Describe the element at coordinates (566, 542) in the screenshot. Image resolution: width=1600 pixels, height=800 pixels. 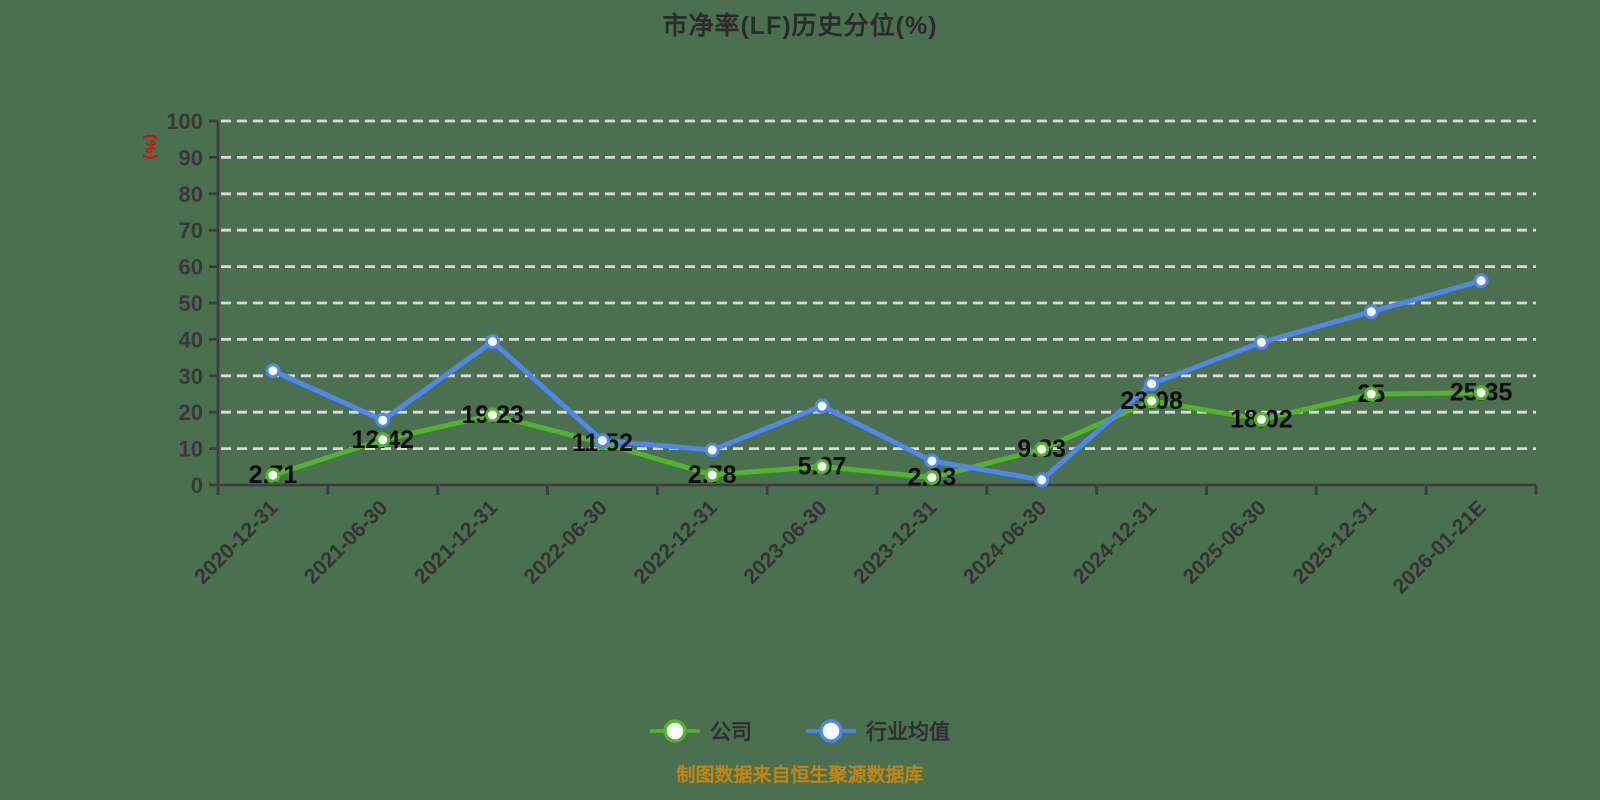
I see `svg-text: 2022-06-30` at that location.